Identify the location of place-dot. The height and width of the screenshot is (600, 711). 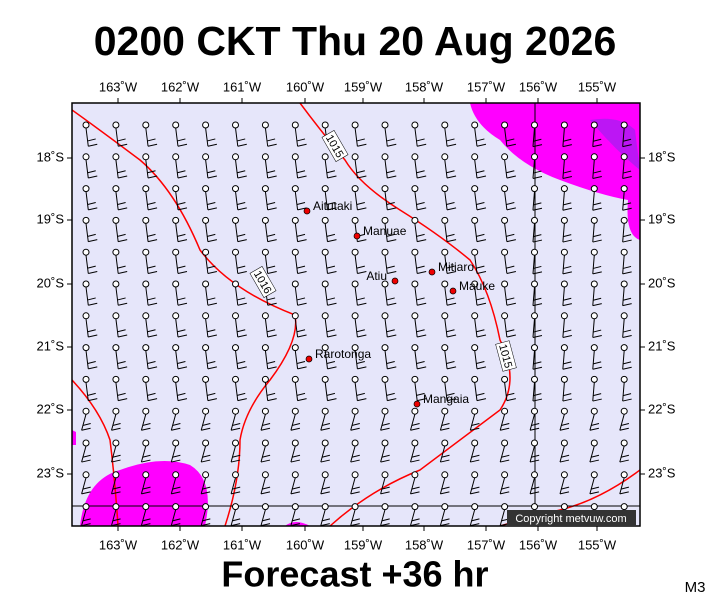
(309, 359).